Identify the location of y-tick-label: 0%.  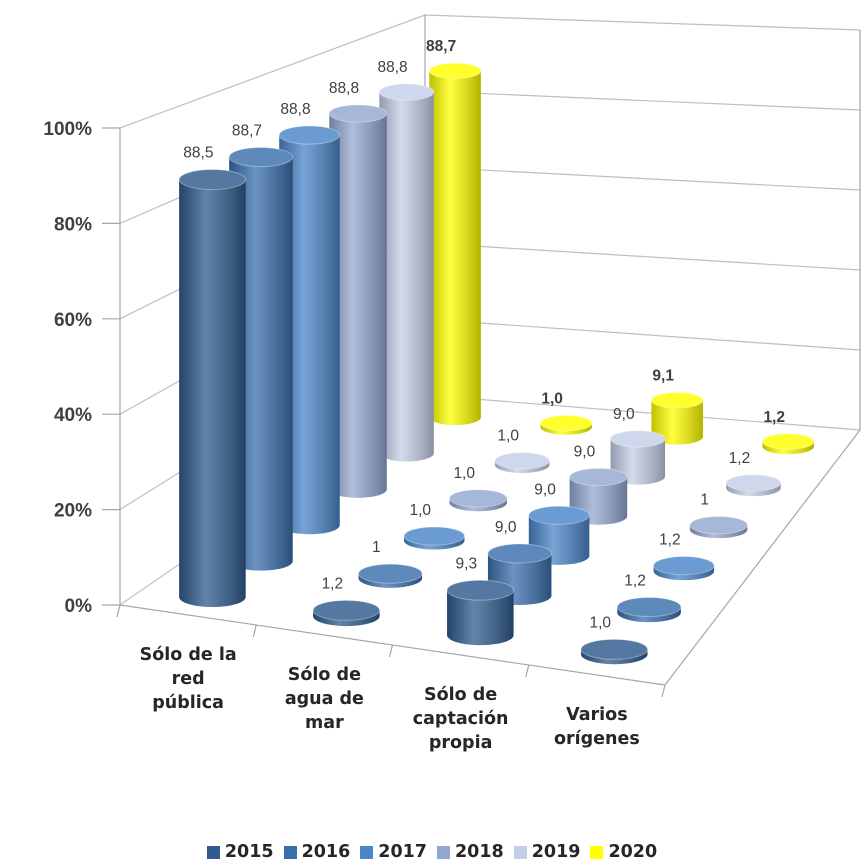
(79, 606).